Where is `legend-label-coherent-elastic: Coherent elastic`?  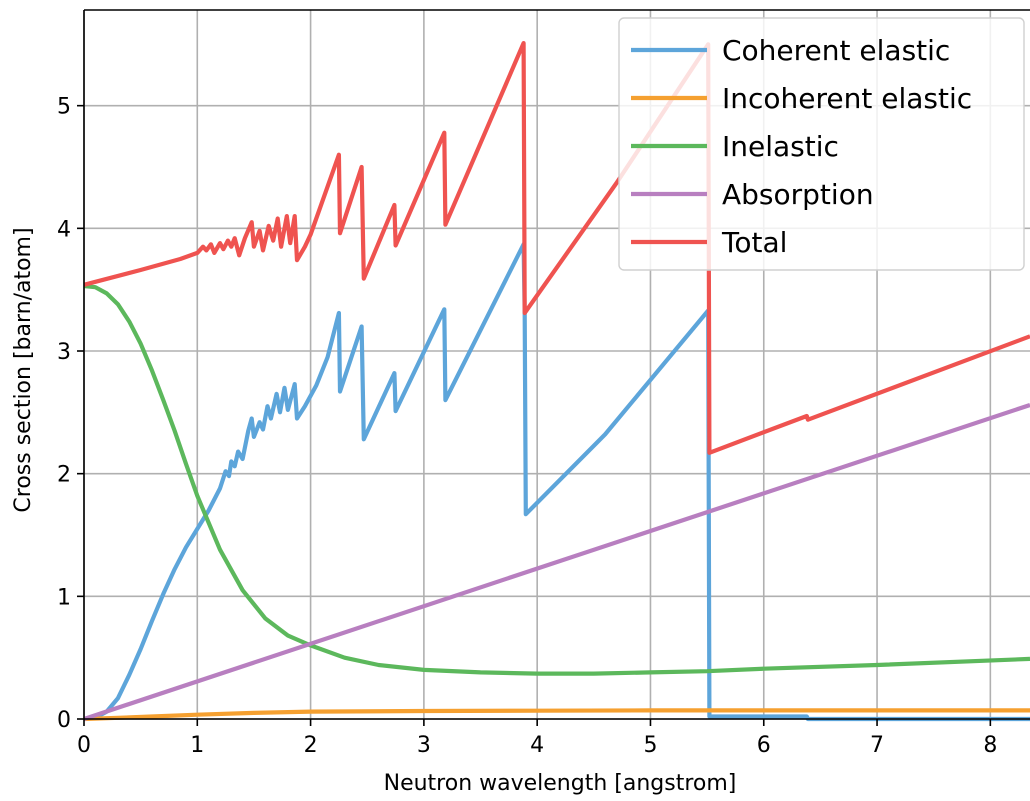
legend-label-coherent-elastic: Coherent elastic is located at coordinates (836, 50).